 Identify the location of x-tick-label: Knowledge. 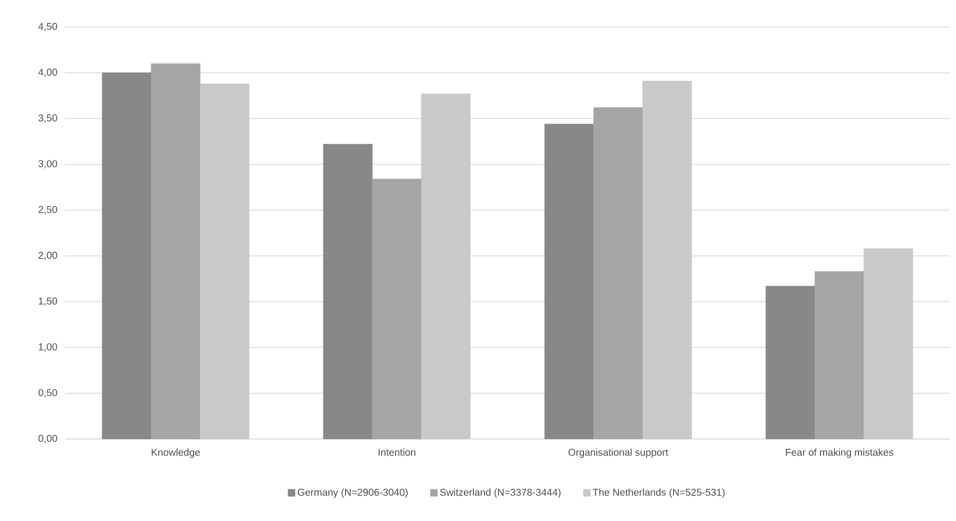
(176, 453).